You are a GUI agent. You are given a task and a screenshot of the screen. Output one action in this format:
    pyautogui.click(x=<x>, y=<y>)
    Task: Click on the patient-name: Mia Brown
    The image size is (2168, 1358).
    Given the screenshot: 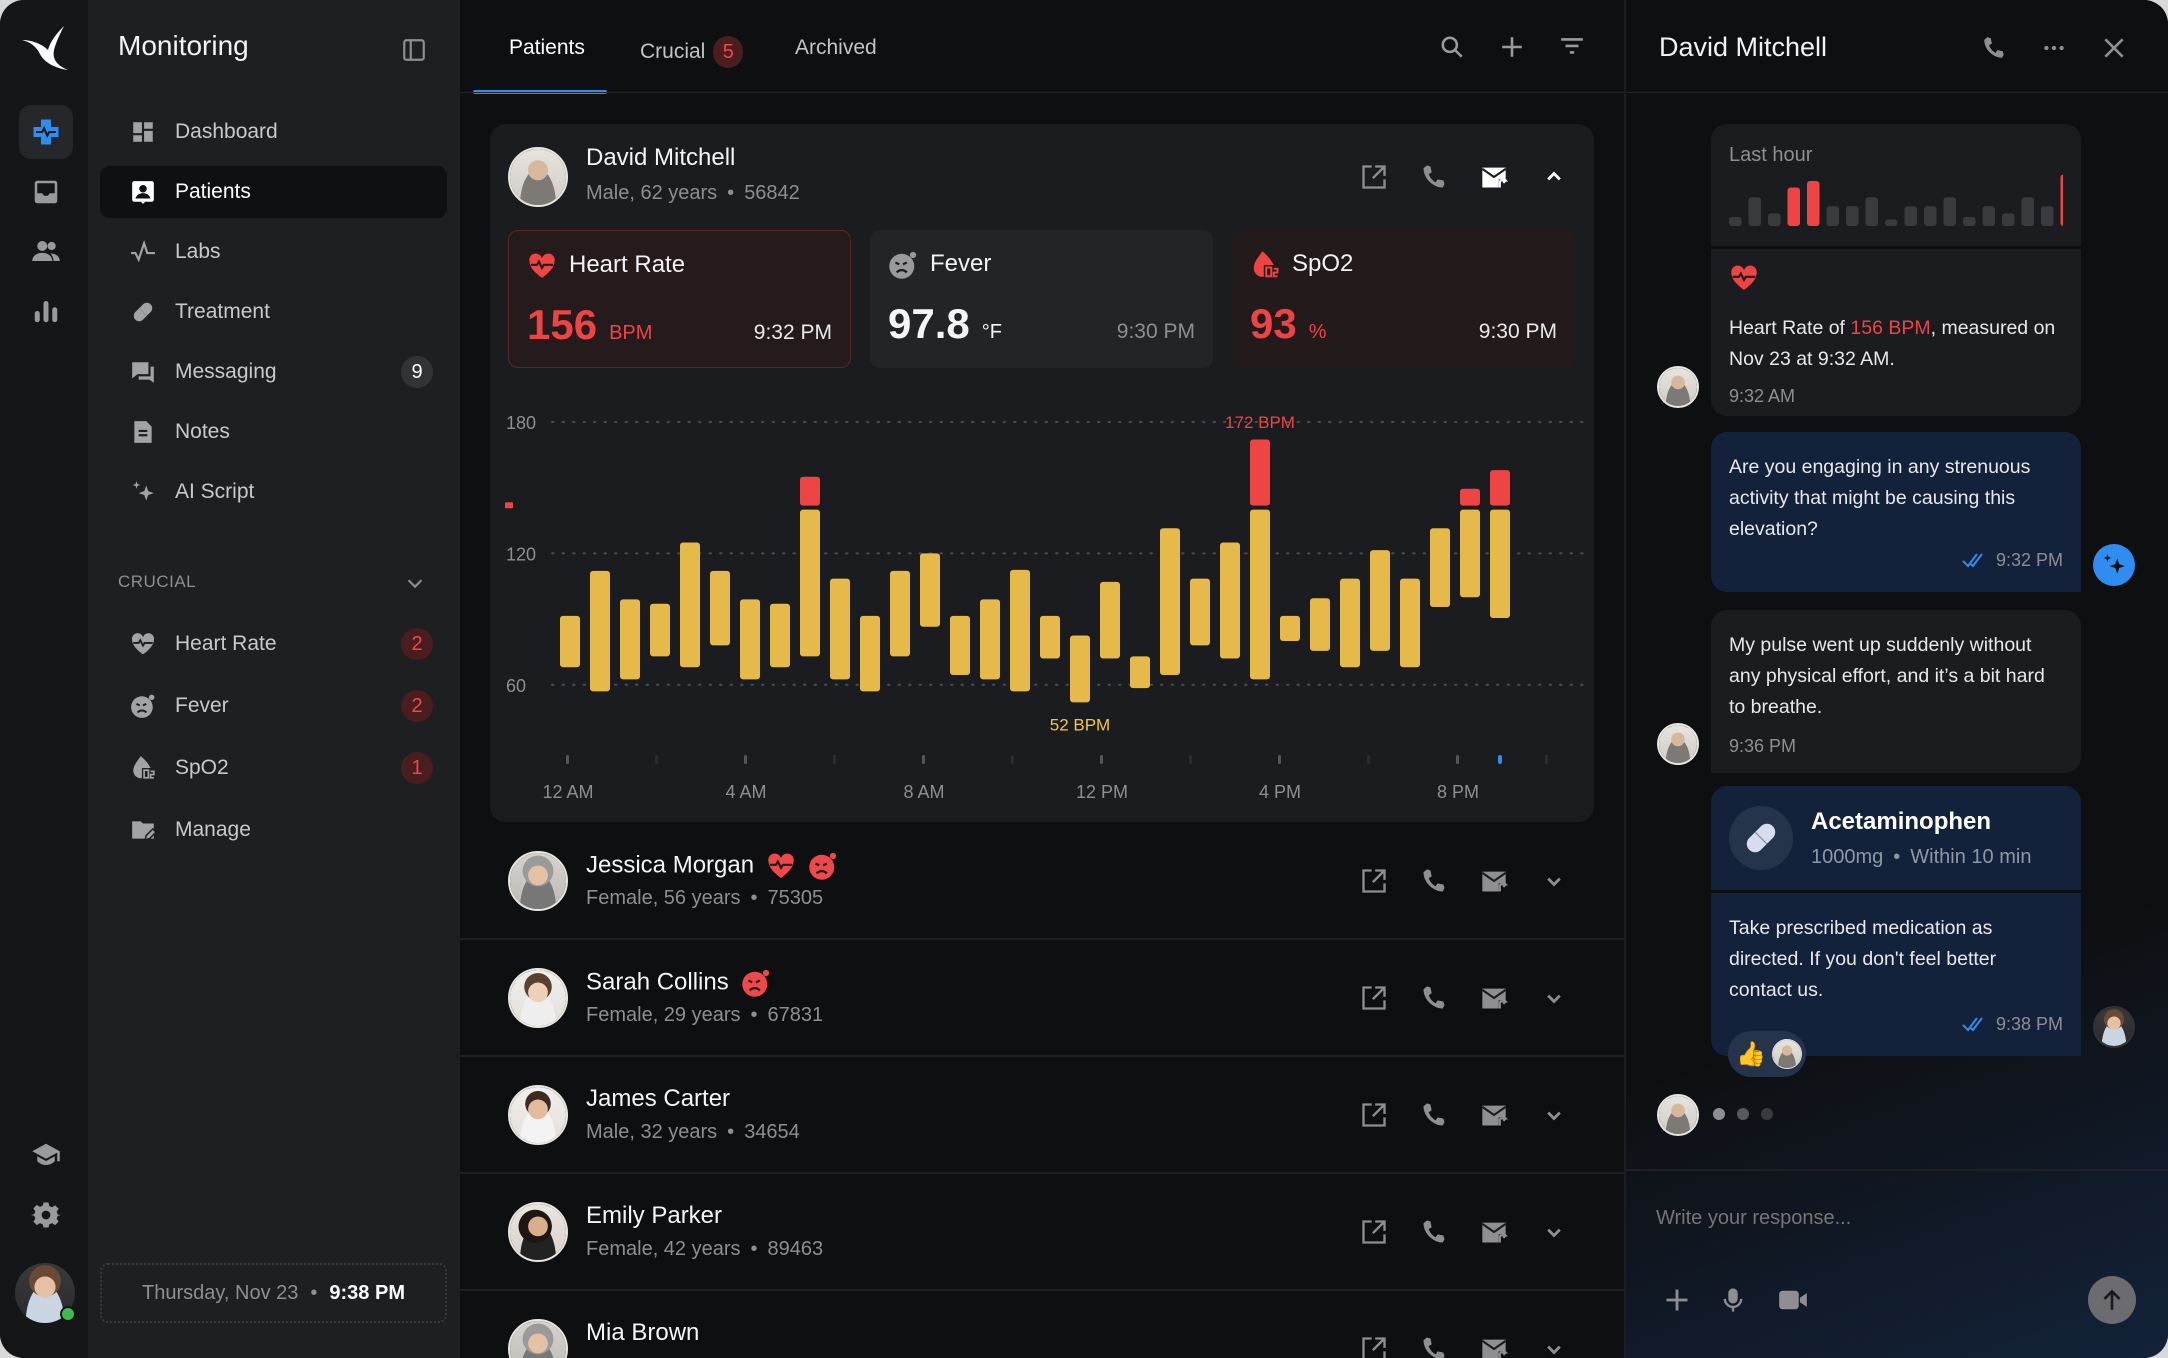 What is the action you would take?
    pyautogui.click(x=643, y=1332)
    